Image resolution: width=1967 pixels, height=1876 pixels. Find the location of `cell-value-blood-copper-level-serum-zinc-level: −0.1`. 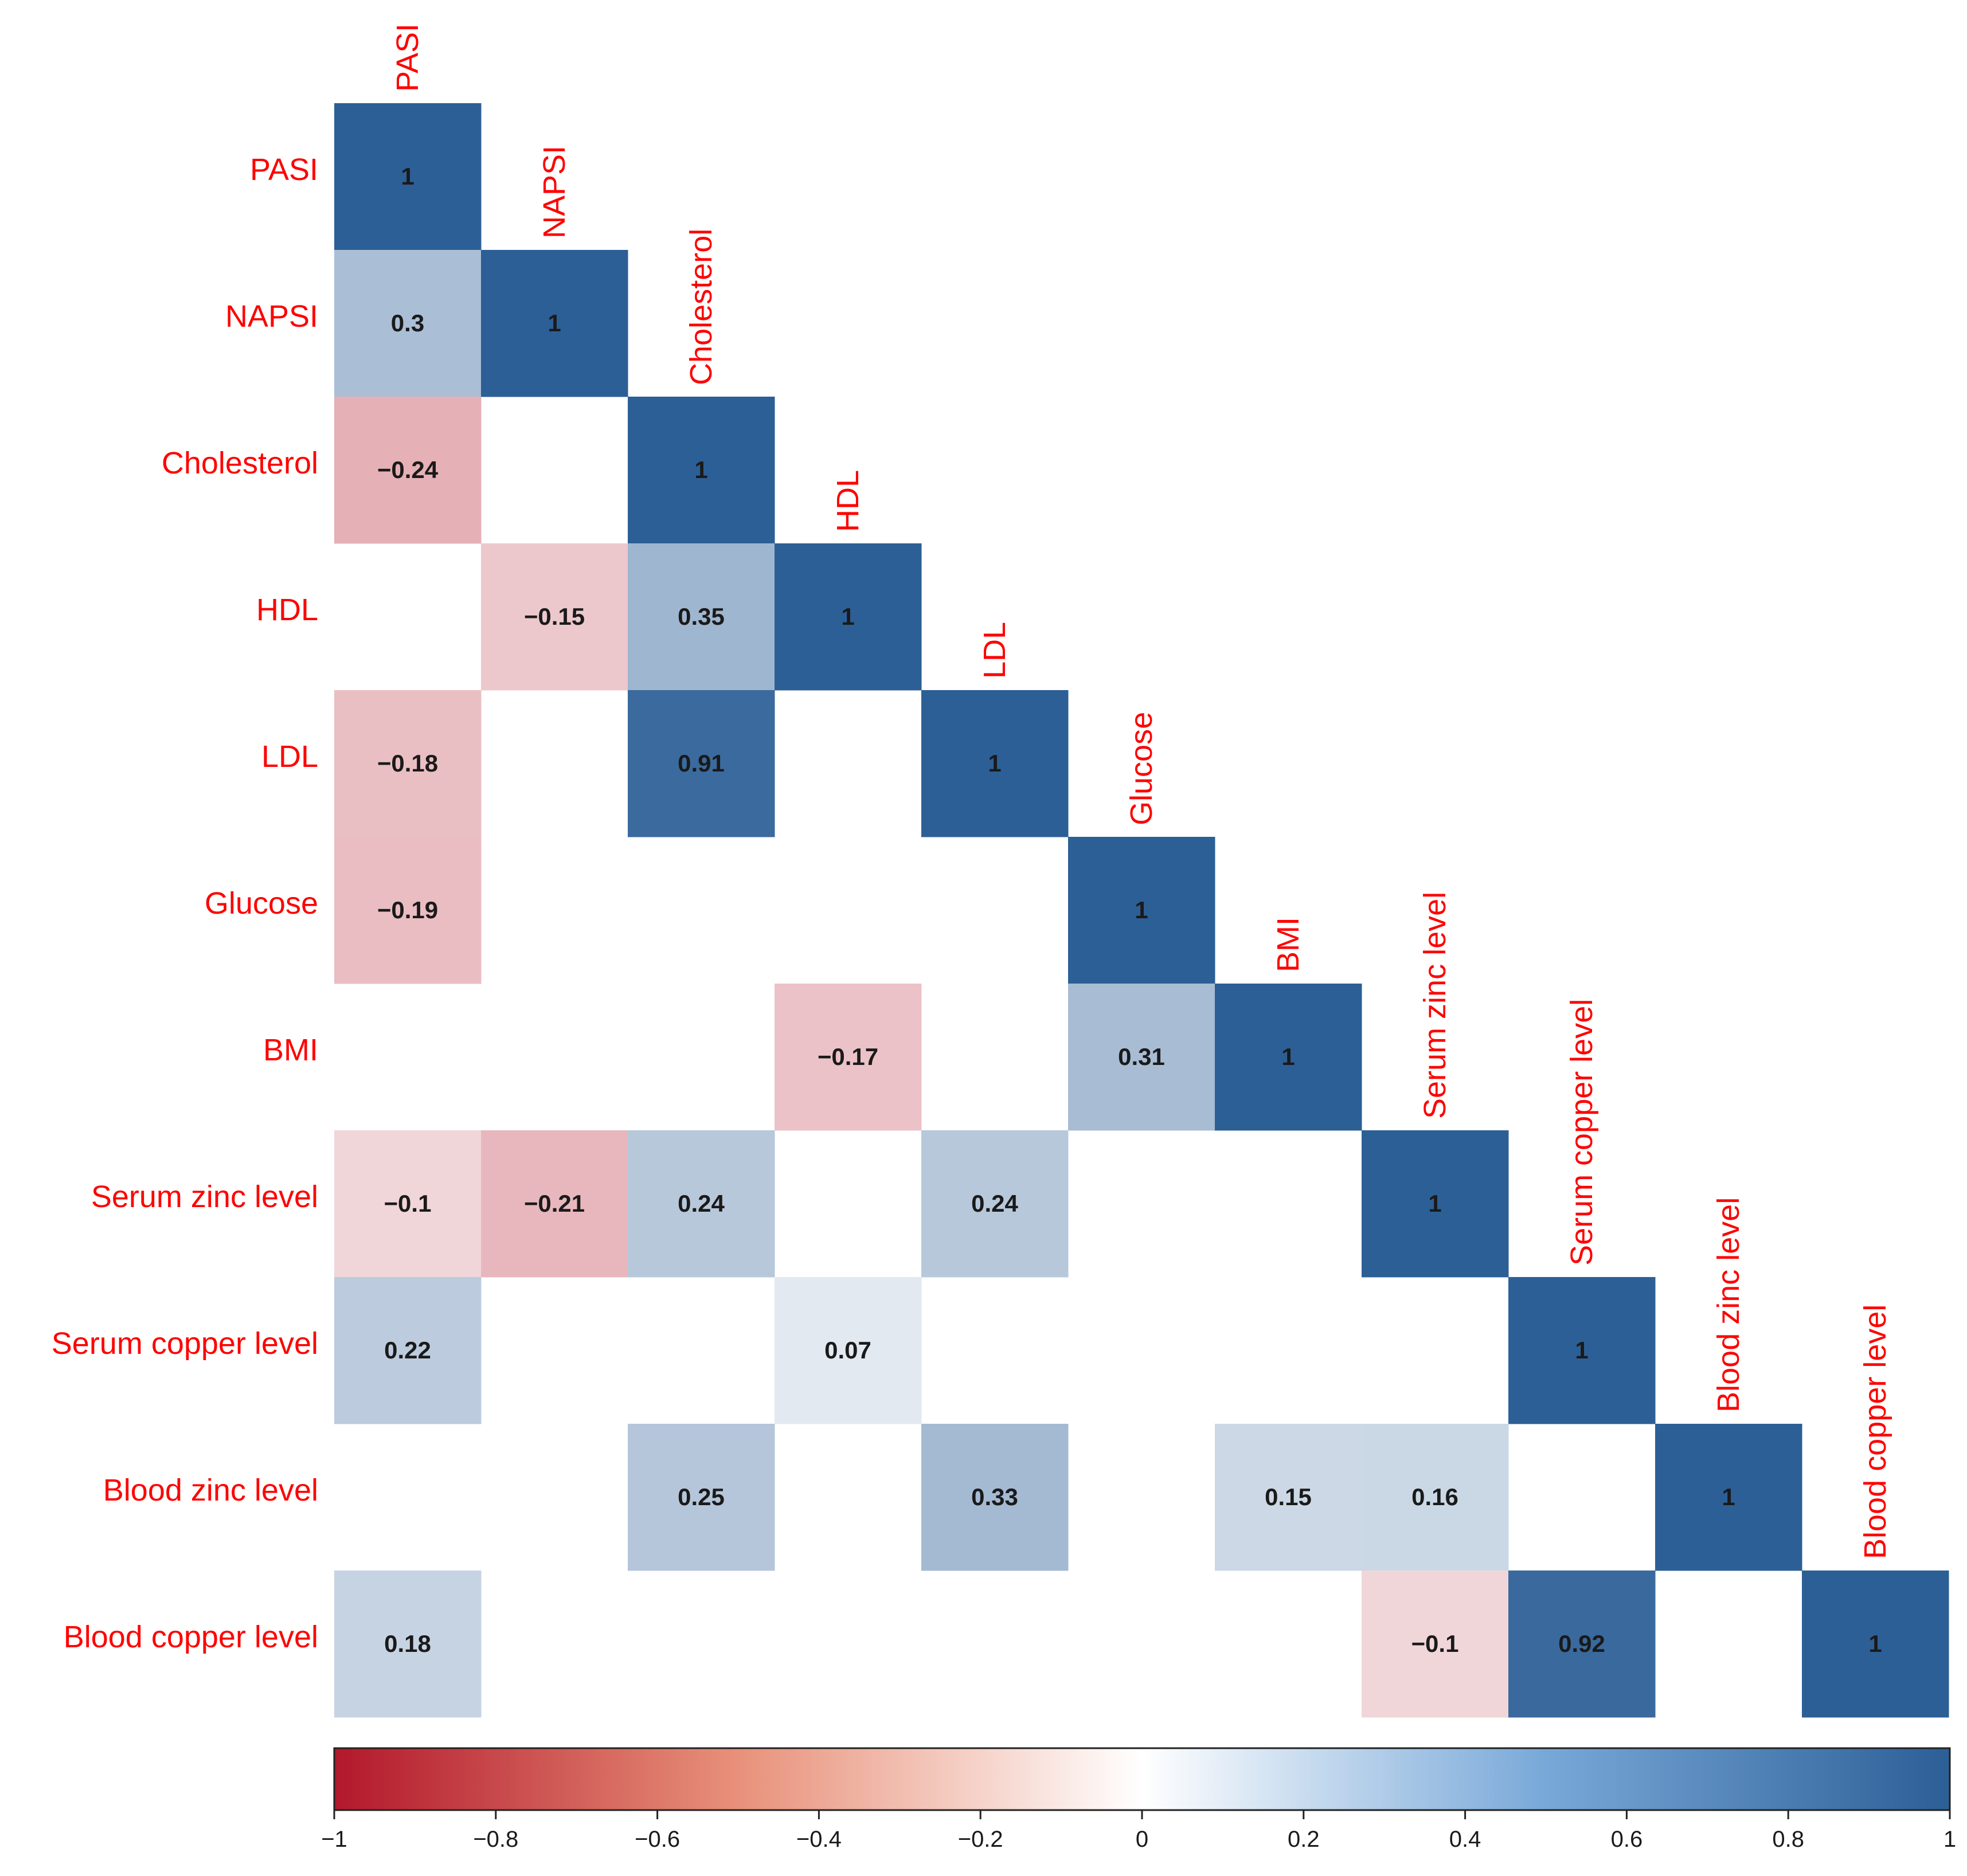

cell-value-blood-copper-level-serum-zinc-level: −0.1 is located at coordinates (1435, 1643).